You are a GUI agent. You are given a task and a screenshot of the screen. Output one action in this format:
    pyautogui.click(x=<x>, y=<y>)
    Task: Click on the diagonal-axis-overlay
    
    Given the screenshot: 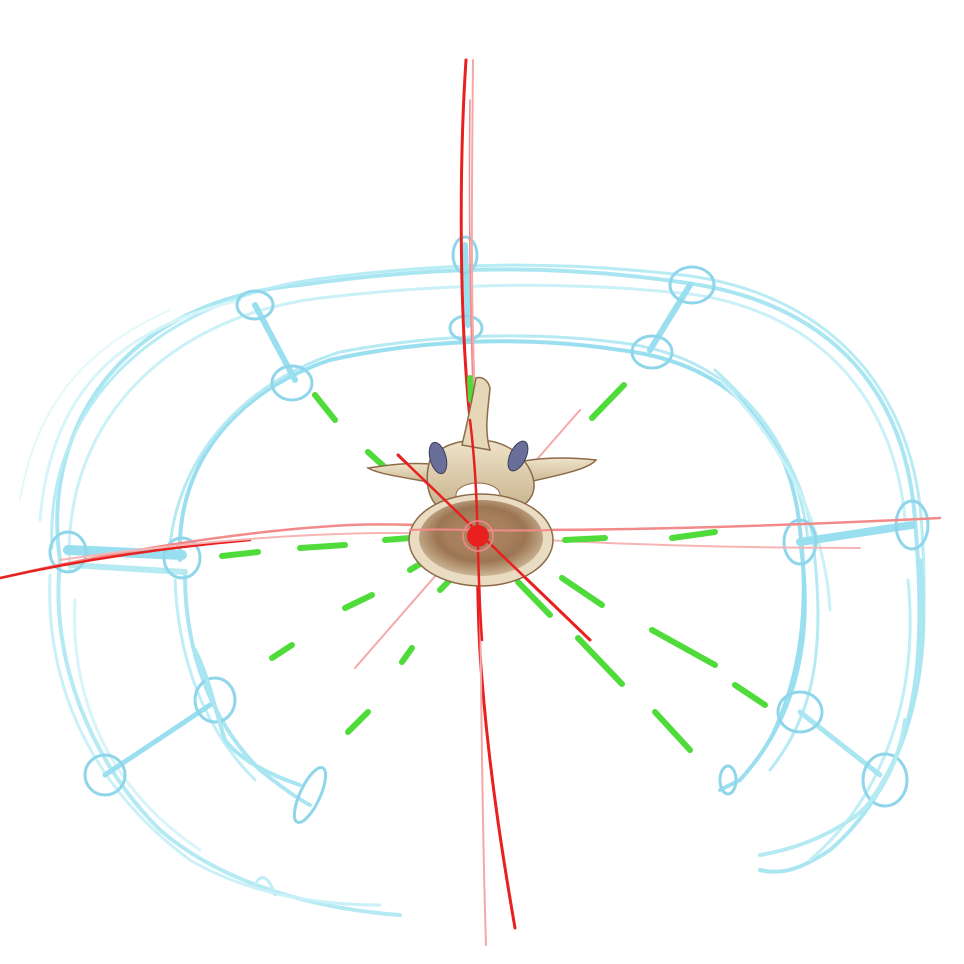 What is the action you would take?
    pyautogui.click(x=494, y=547)
    